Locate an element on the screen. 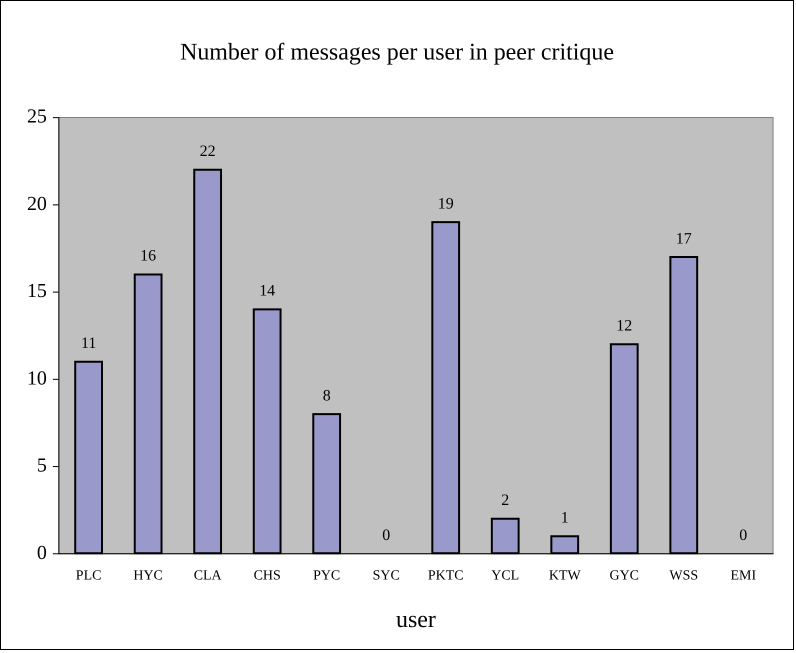  x-tick-label: PKTC is located at coordinates (446, 576).